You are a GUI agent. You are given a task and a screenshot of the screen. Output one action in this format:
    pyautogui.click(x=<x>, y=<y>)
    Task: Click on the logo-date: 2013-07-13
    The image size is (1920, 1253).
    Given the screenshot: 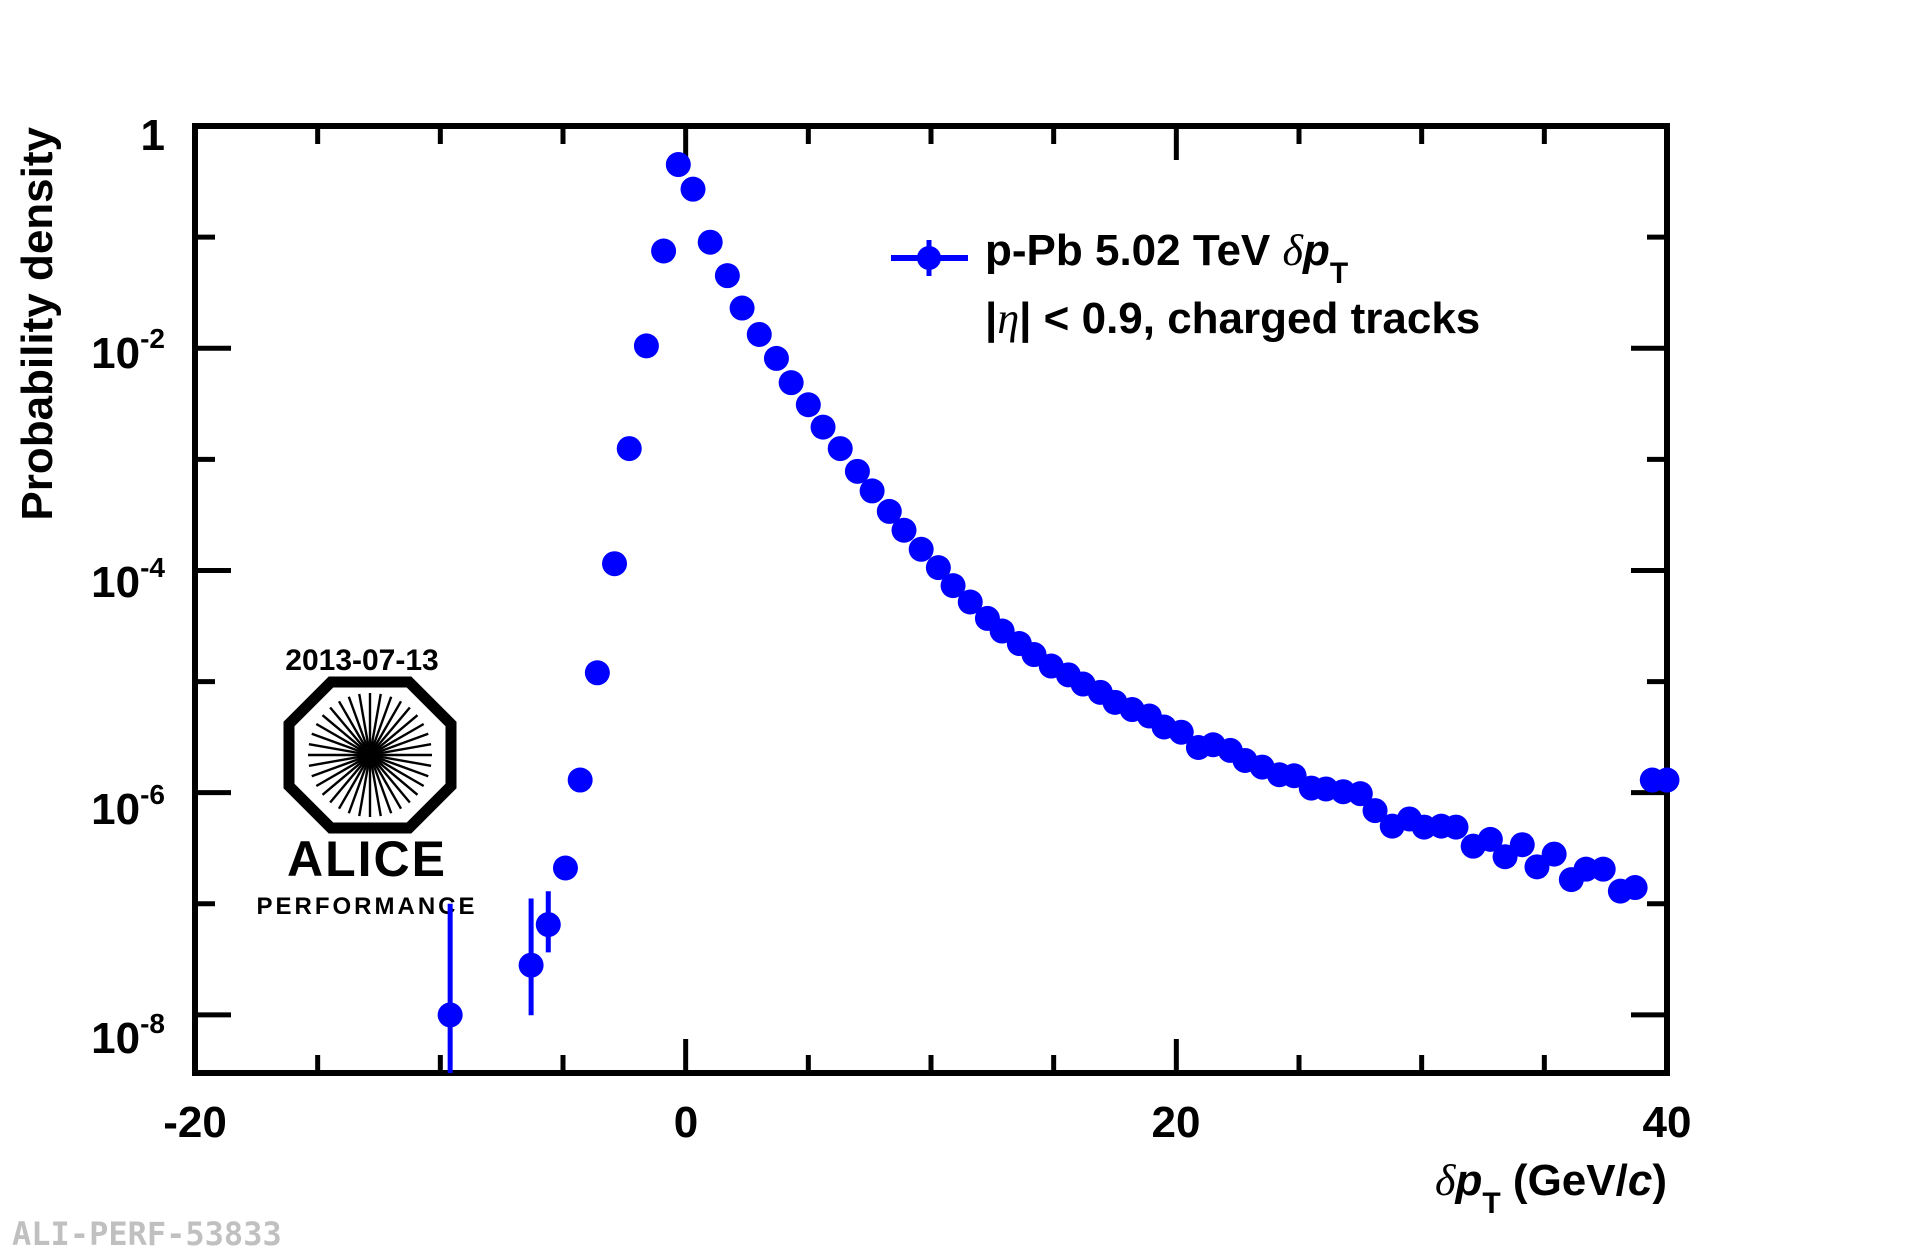 What is the action you would take?
    pyautogui.click(x=361, y=660)
    